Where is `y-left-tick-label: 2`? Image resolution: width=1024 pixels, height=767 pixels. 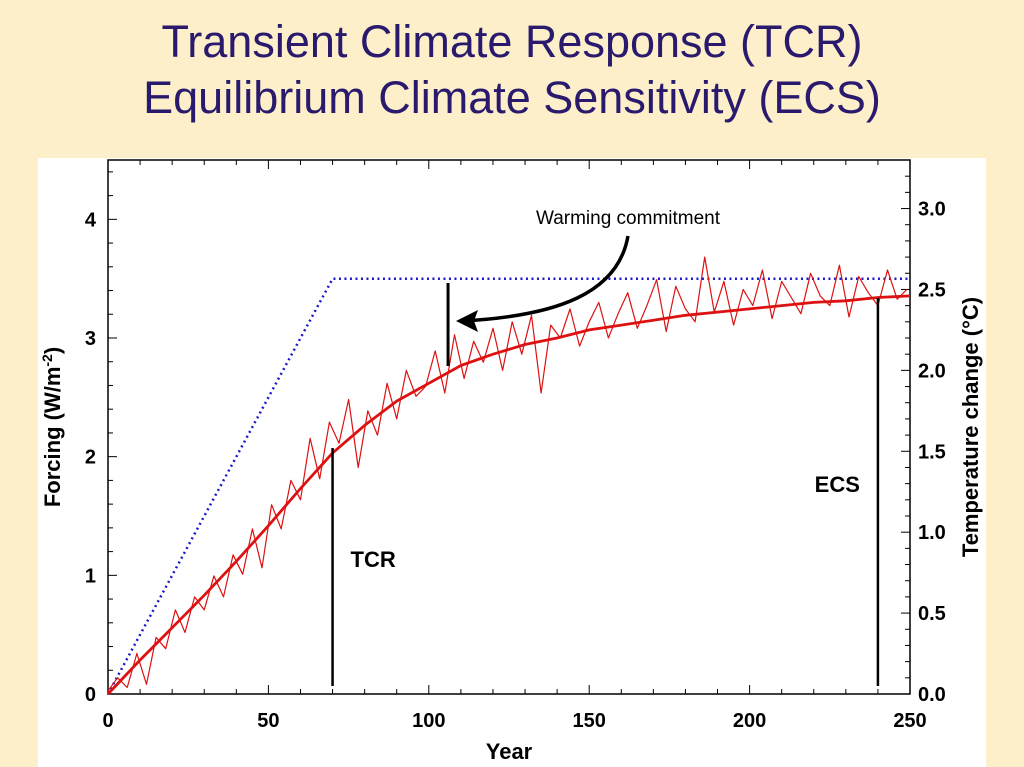
y-left-tick-label: 2 is located at coordinates (90, 458).